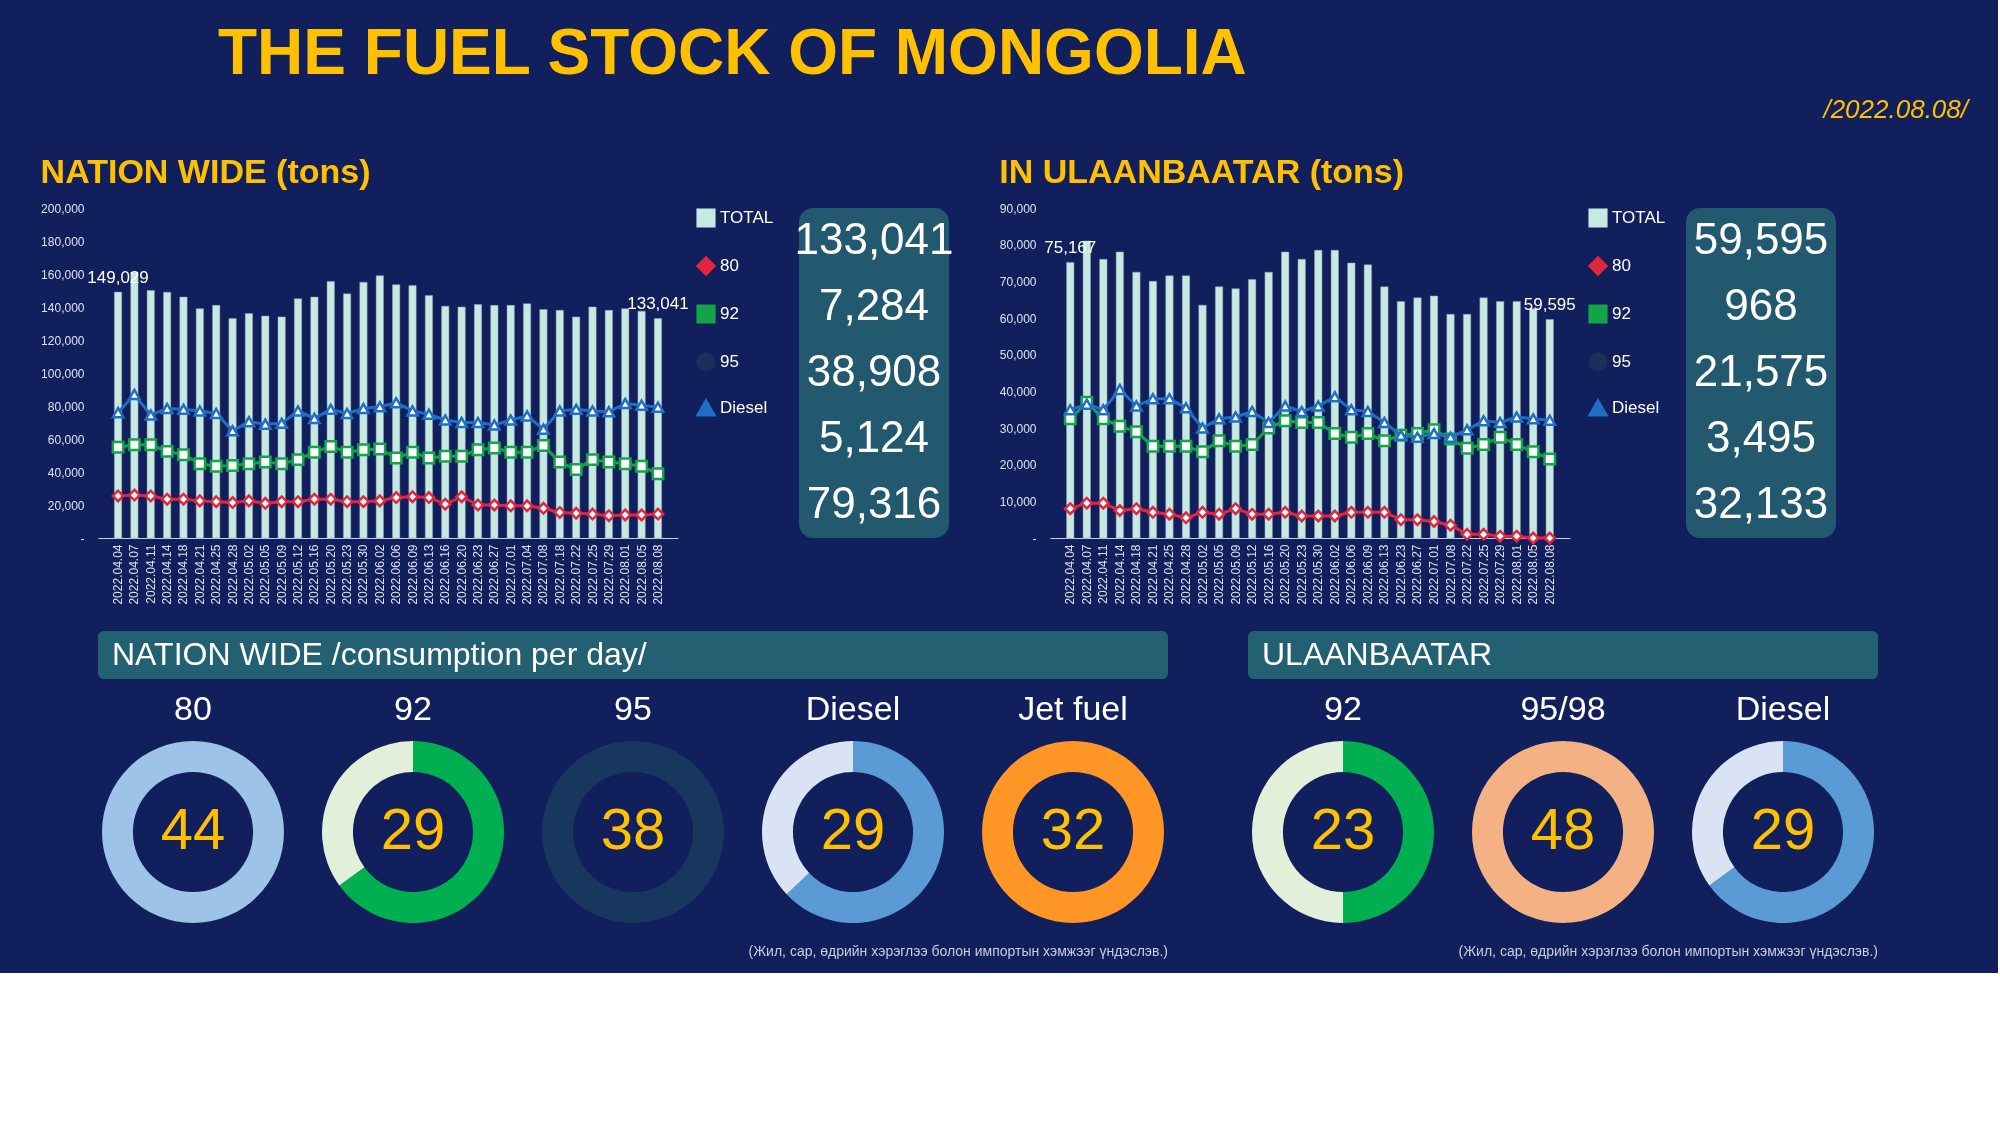 This screenshot has width=2000, height=1125. What do you see at coordinates (134, 574) in the screenshot?
I see `x-tick-label: 2022.04.07` at bounding box center [134, 574].